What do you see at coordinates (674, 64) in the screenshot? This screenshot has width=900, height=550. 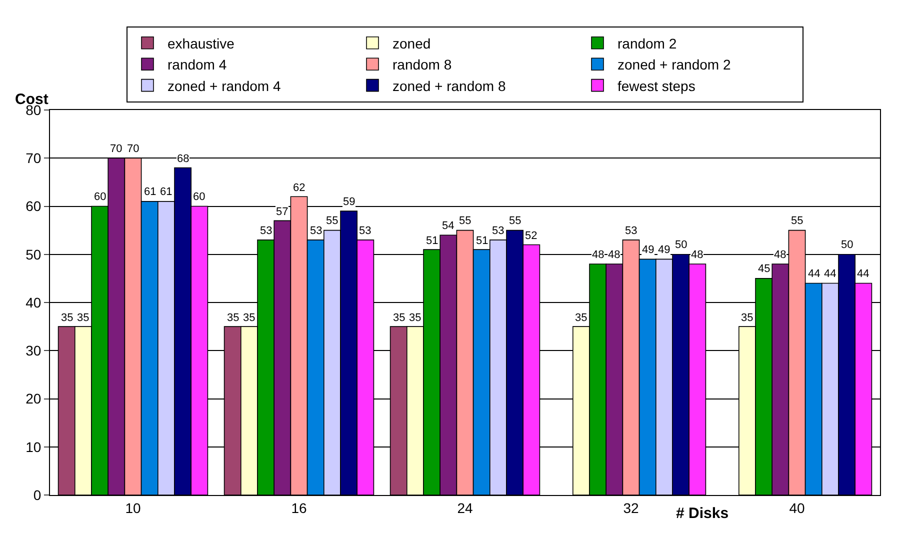 I see `legend-label: zoned + random 2` at bounding box center [674, 64].